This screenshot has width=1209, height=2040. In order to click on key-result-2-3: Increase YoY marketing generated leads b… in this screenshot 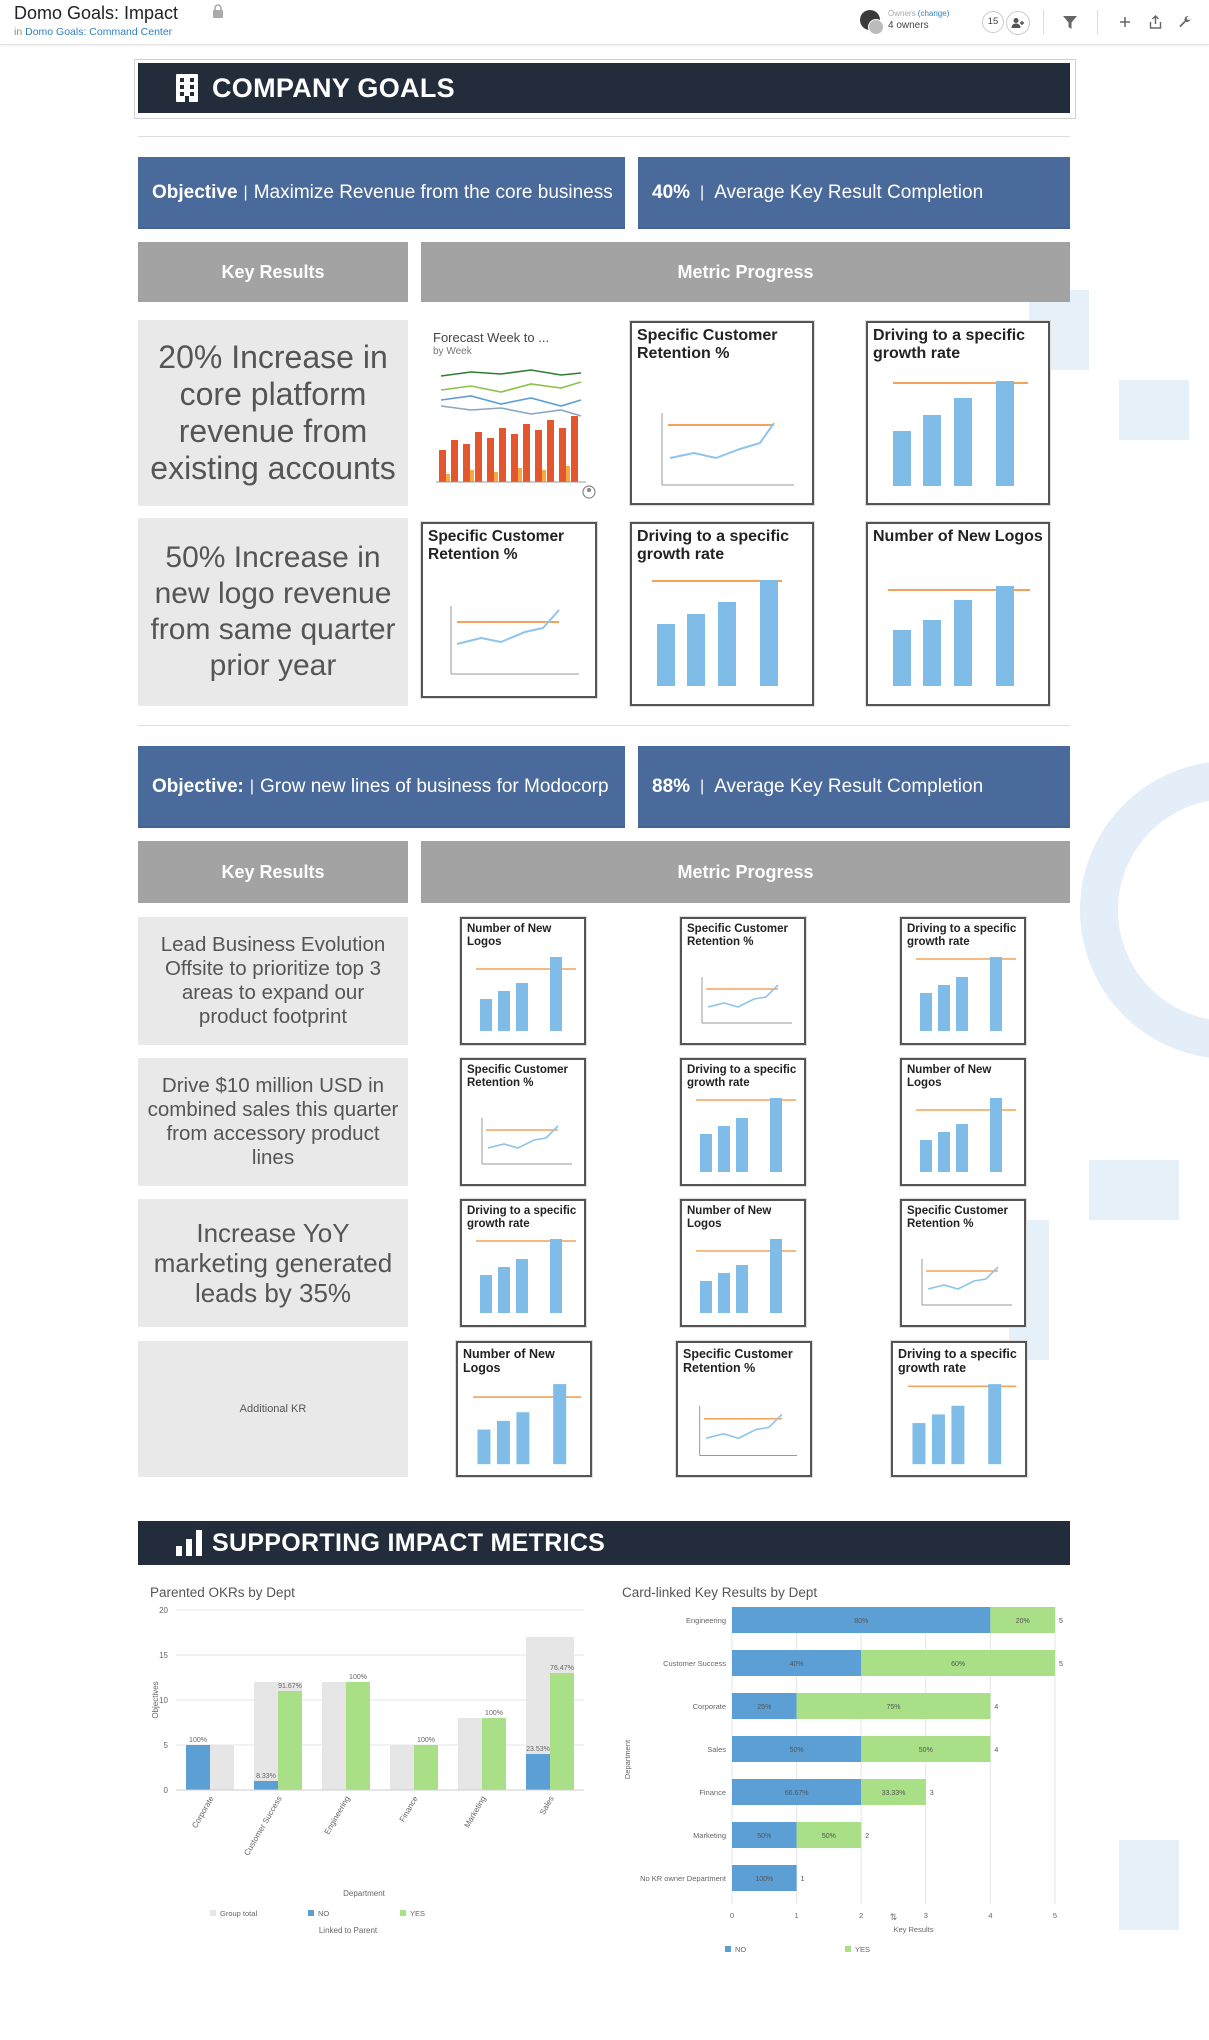, I will do `click(273, 1263)`.